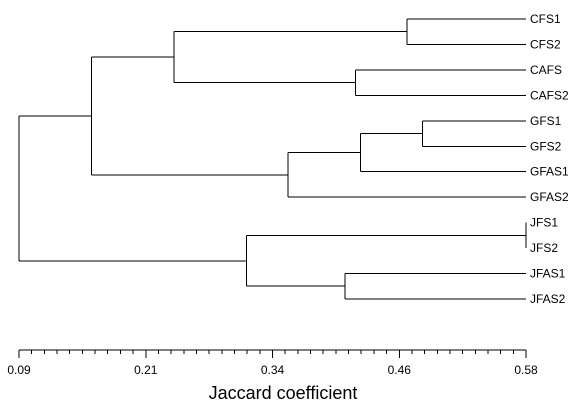  I want to click on x-axis-minor-ticks, so click(272, 352).